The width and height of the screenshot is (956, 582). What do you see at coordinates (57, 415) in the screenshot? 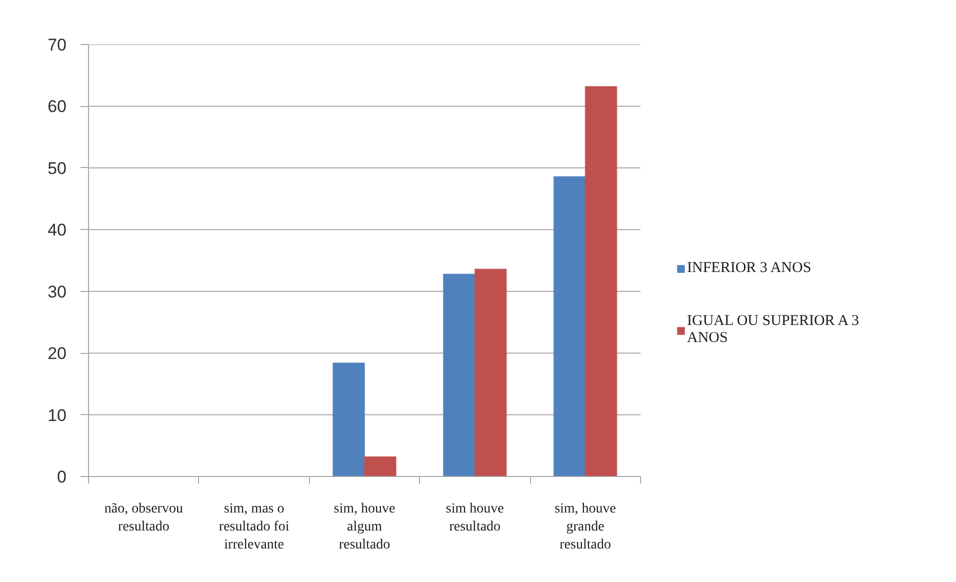
I see `y-tick-label: 10` at bounding box center [57, 415].